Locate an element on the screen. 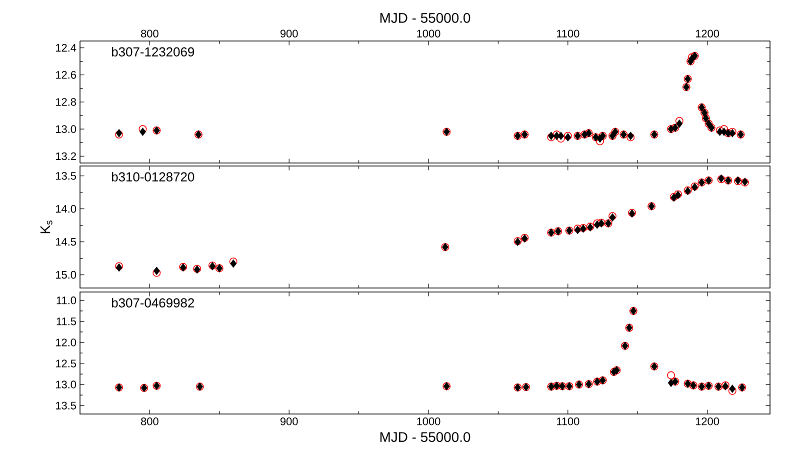  y-tick-label: 14.0 is located at coordinates (66, 208).